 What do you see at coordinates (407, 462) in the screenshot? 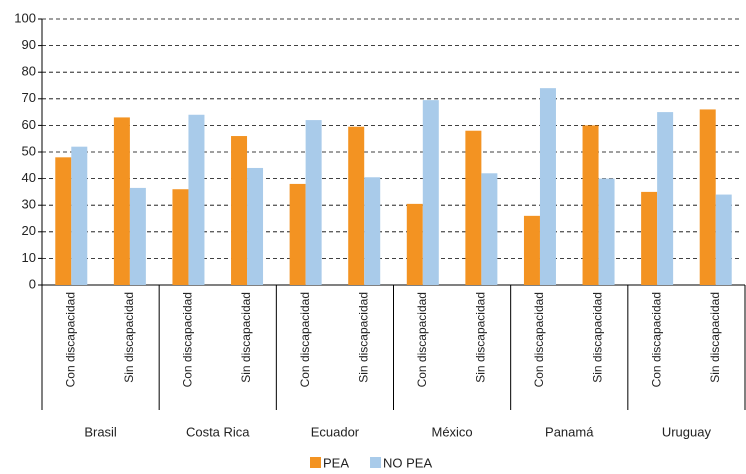
I see `legend-label: NO PEA` at bounding box center [407, 462].